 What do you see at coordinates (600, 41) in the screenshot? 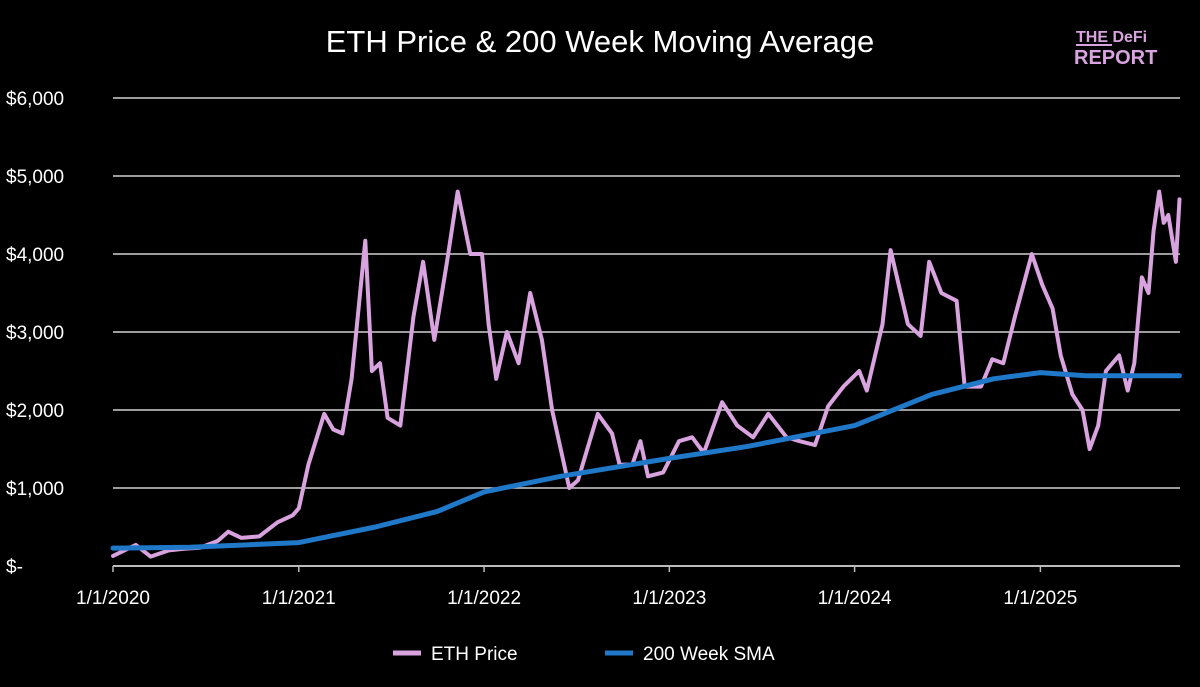
I see `chart-title: ETH Price & 200 Week Moving Average` at bounding box center [600, 41].